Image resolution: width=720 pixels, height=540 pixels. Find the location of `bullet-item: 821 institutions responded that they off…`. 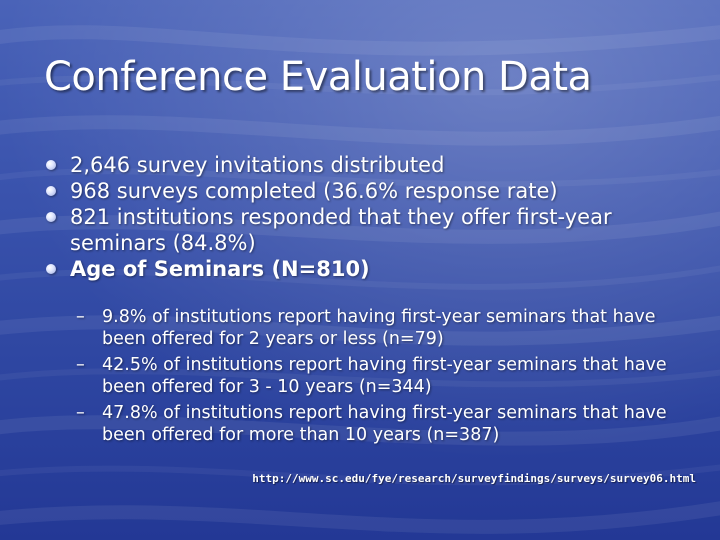

bullet-item: 821 institutions responded that they off… is located at coordinates (364, 230).